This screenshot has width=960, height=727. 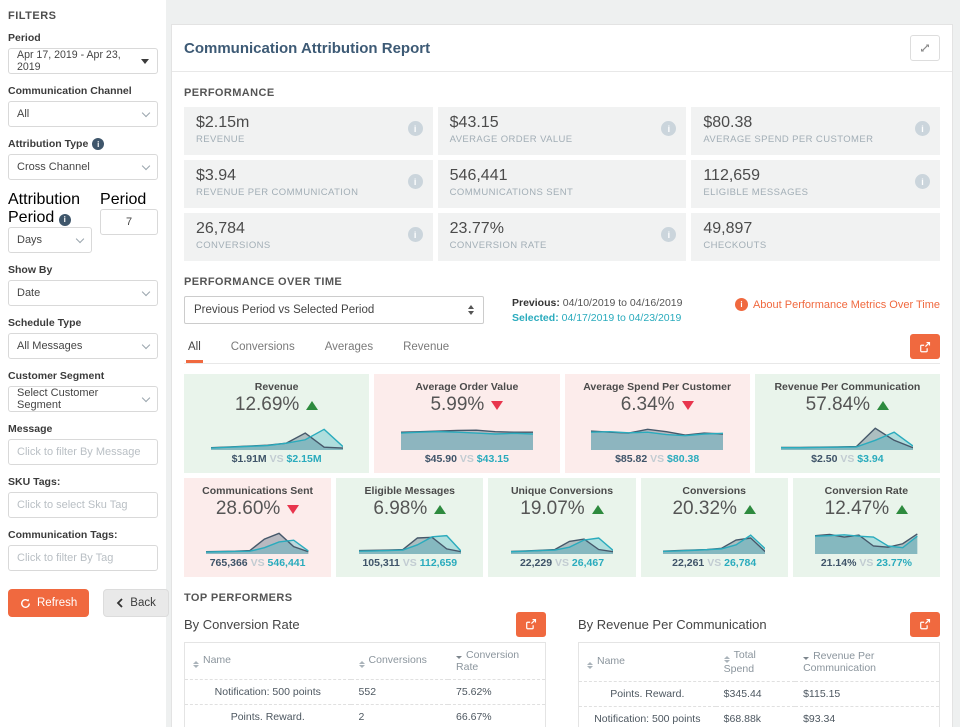 I want to click on external-link-icon, so click(x=925, y=346).